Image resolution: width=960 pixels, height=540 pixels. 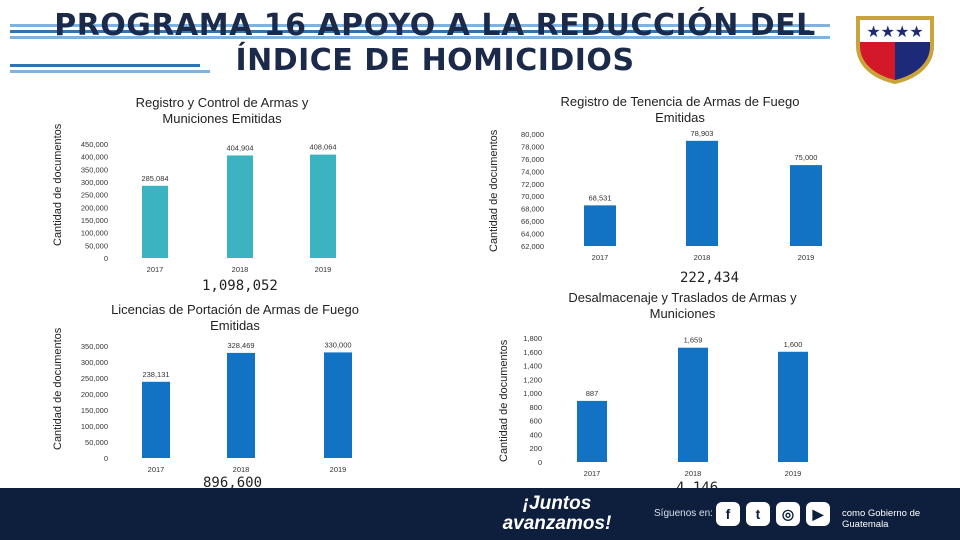 What do you see at coordinates (532, 352) in the screenshot?
I see `y-tick-label: 1,600` at bounding box center [532, 352].